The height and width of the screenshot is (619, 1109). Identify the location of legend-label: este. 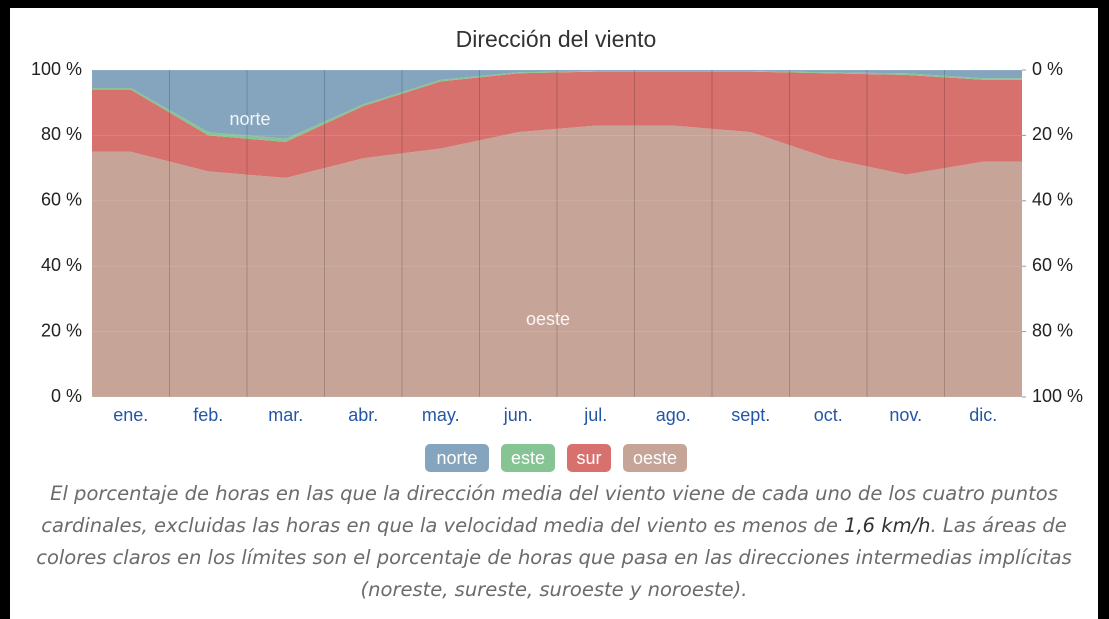
(528, 458).